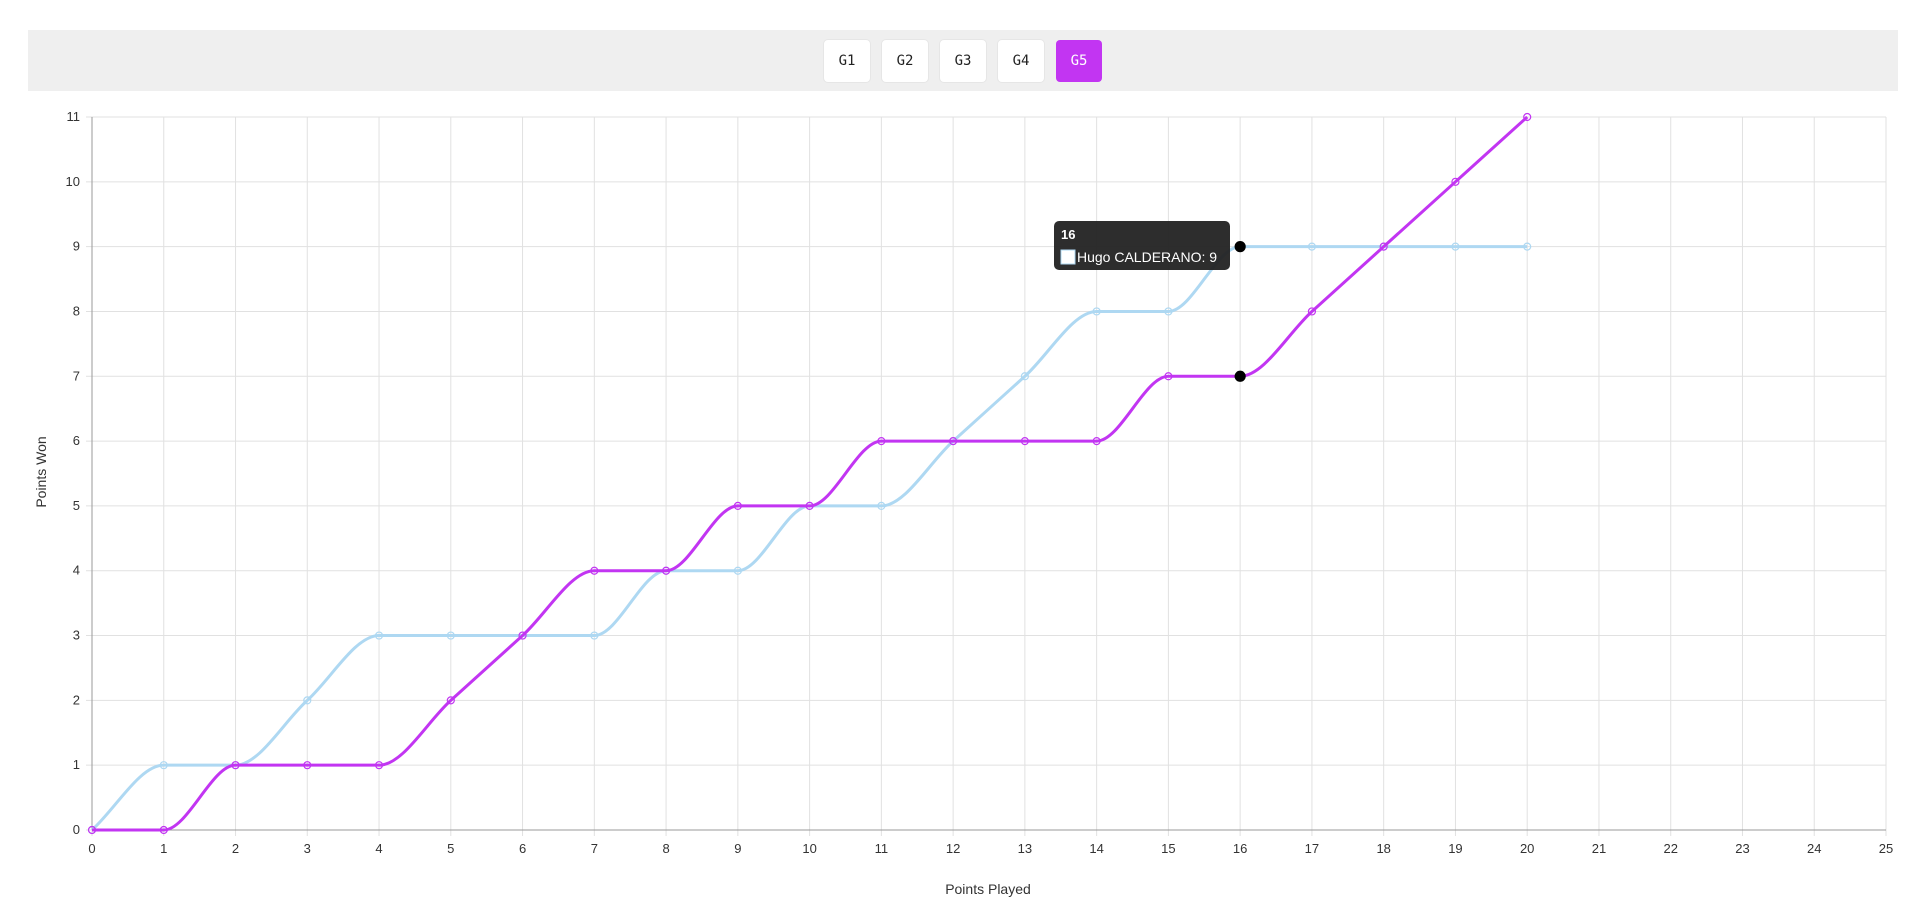 The width and height of the screenshot is (1927, 902). What do you see at coordinates (1599, 848) in the screenshot?
I see `x-tick-label: 21` at bounding box center [1599, 848].